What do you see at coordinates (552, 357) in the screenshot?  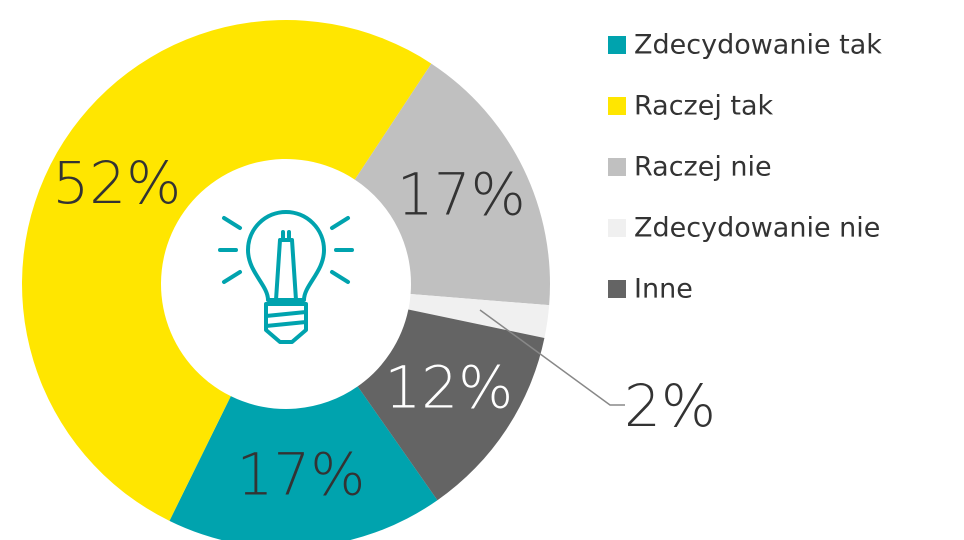 I see `leader-line` at bounding box center [552, 357].